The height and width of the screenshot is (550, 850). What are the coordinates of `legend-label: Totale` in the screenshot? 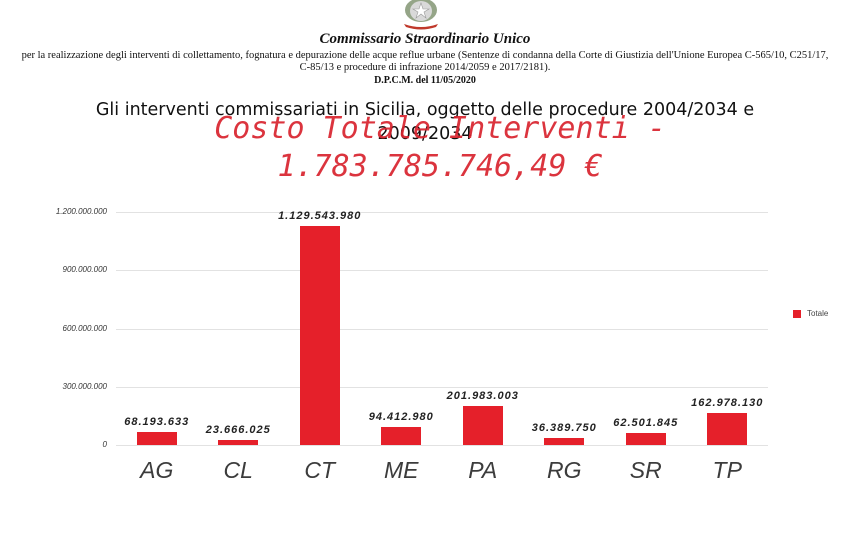 It's located at (818, 313).